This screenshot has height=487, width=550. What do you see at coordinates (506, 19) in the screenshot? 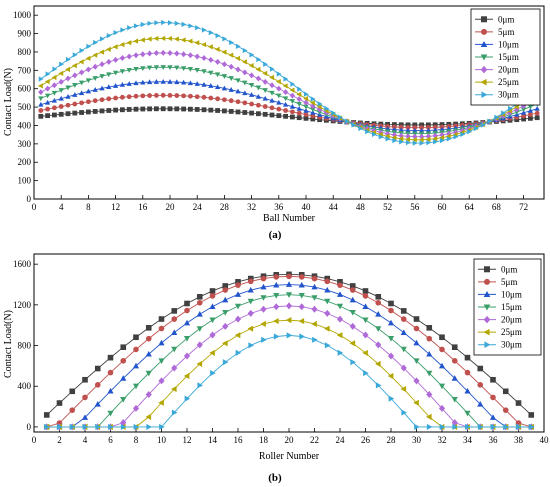
I see `legend-label: 0μm` at bounding box center [506, 19].